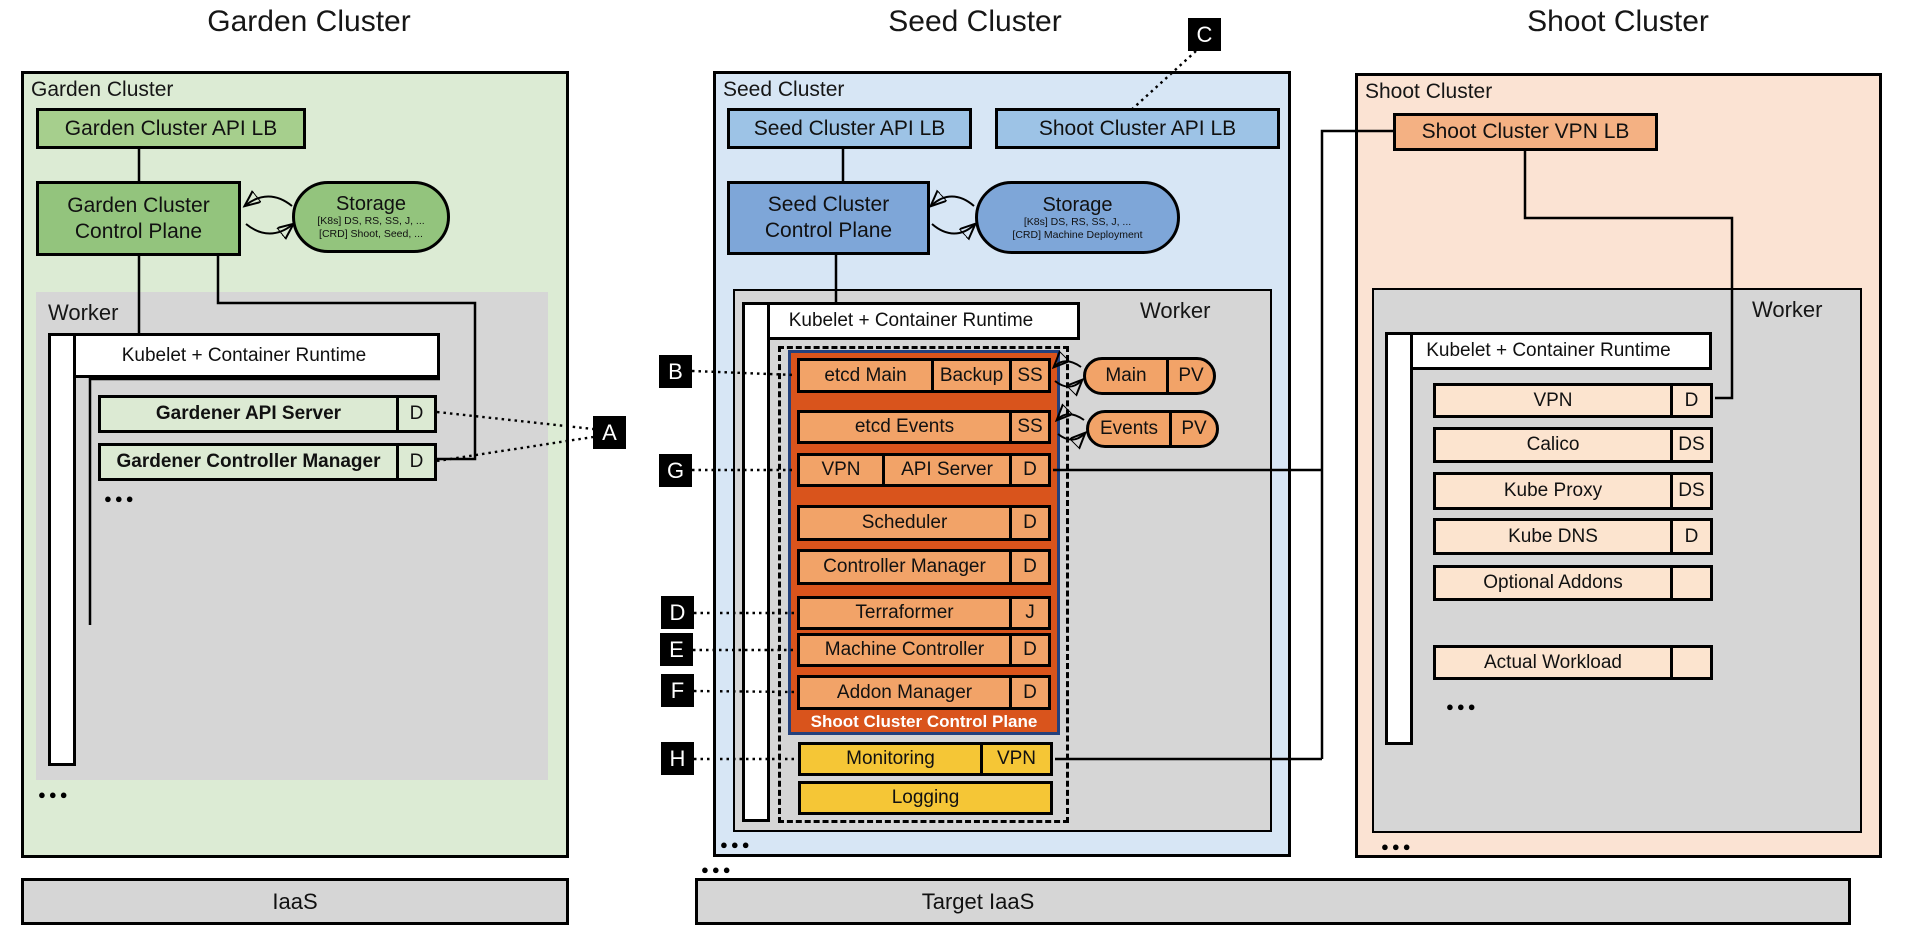 The width and height of the screenshot is (1913, 941). I want to click on row-terraformer: Terraformer J, so click(924, 613).